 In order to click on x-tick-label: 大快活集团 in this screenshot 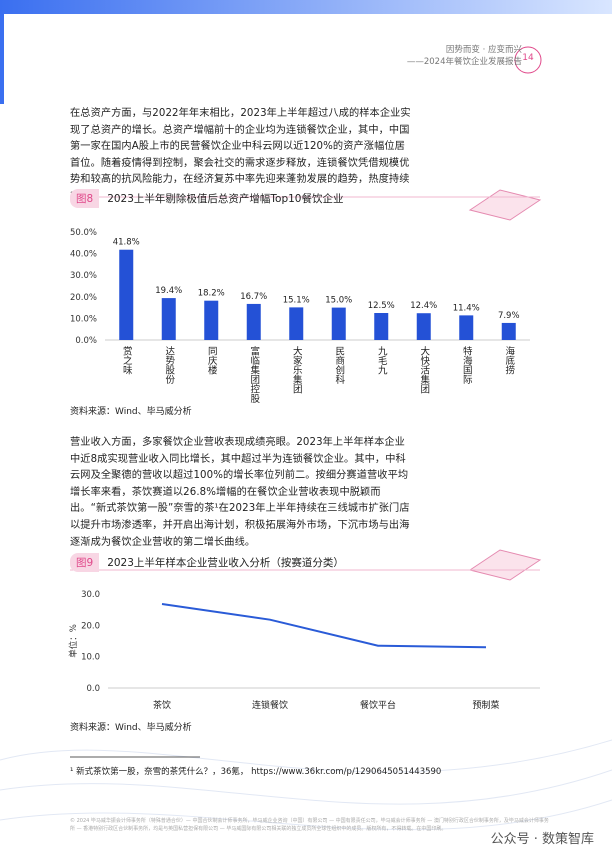, I will do `click(424, 369)`.